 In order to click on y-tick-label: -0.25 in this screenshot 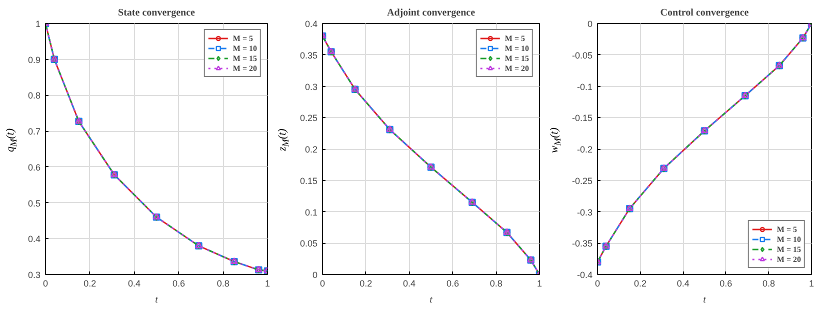, I will do `click(582, 181)`.